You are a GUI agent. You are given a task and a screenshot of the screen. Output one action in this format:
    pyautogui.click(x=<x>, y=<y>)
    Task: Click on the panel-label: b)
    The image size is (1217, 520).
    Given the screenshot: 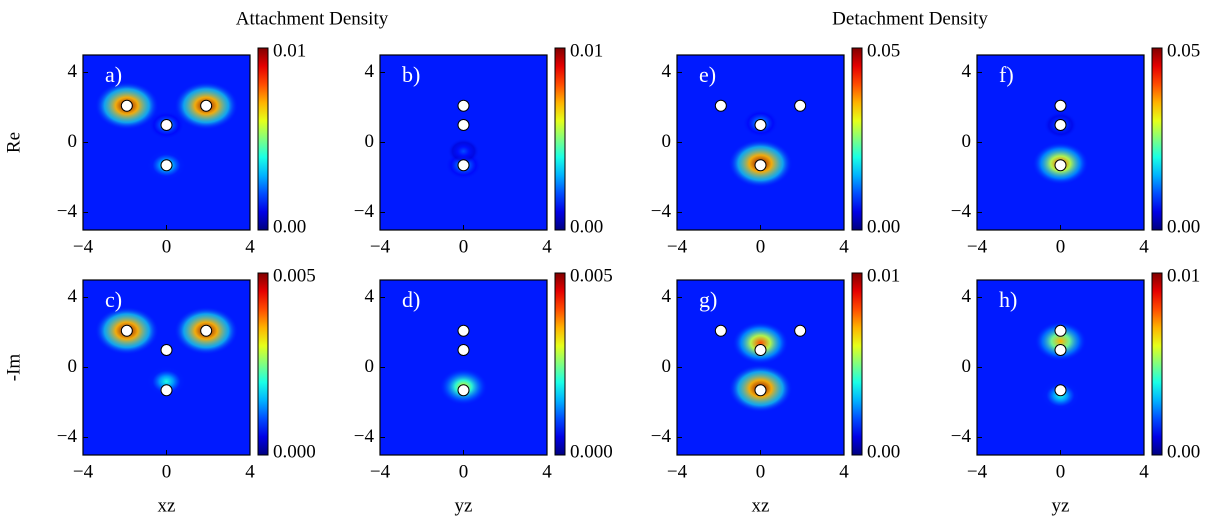 What is the action you would take?
    pyautogui.click(x=411, y=74)
    